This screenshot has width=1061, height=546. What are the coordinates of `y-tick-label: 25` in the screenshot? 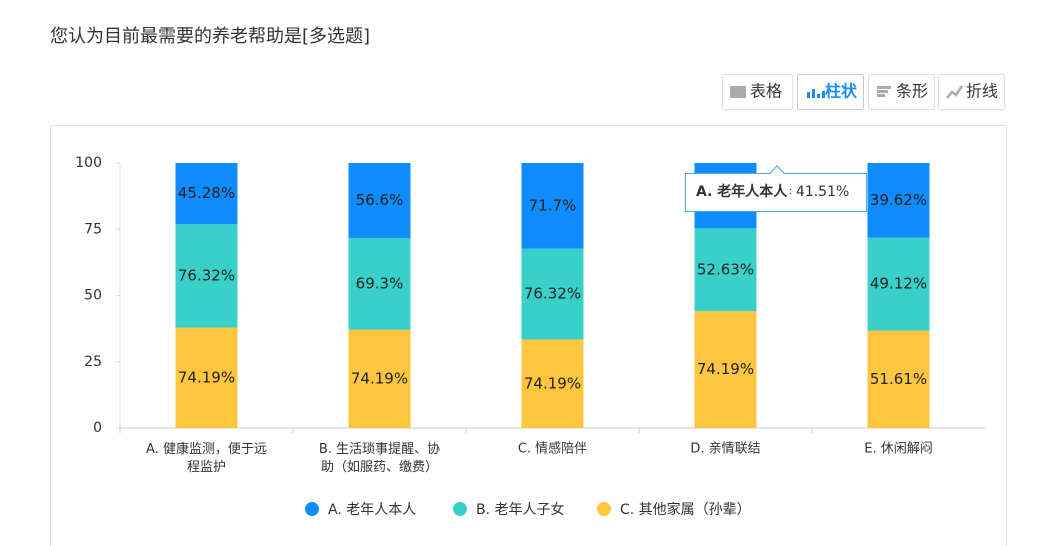 It's located at (93, 362).